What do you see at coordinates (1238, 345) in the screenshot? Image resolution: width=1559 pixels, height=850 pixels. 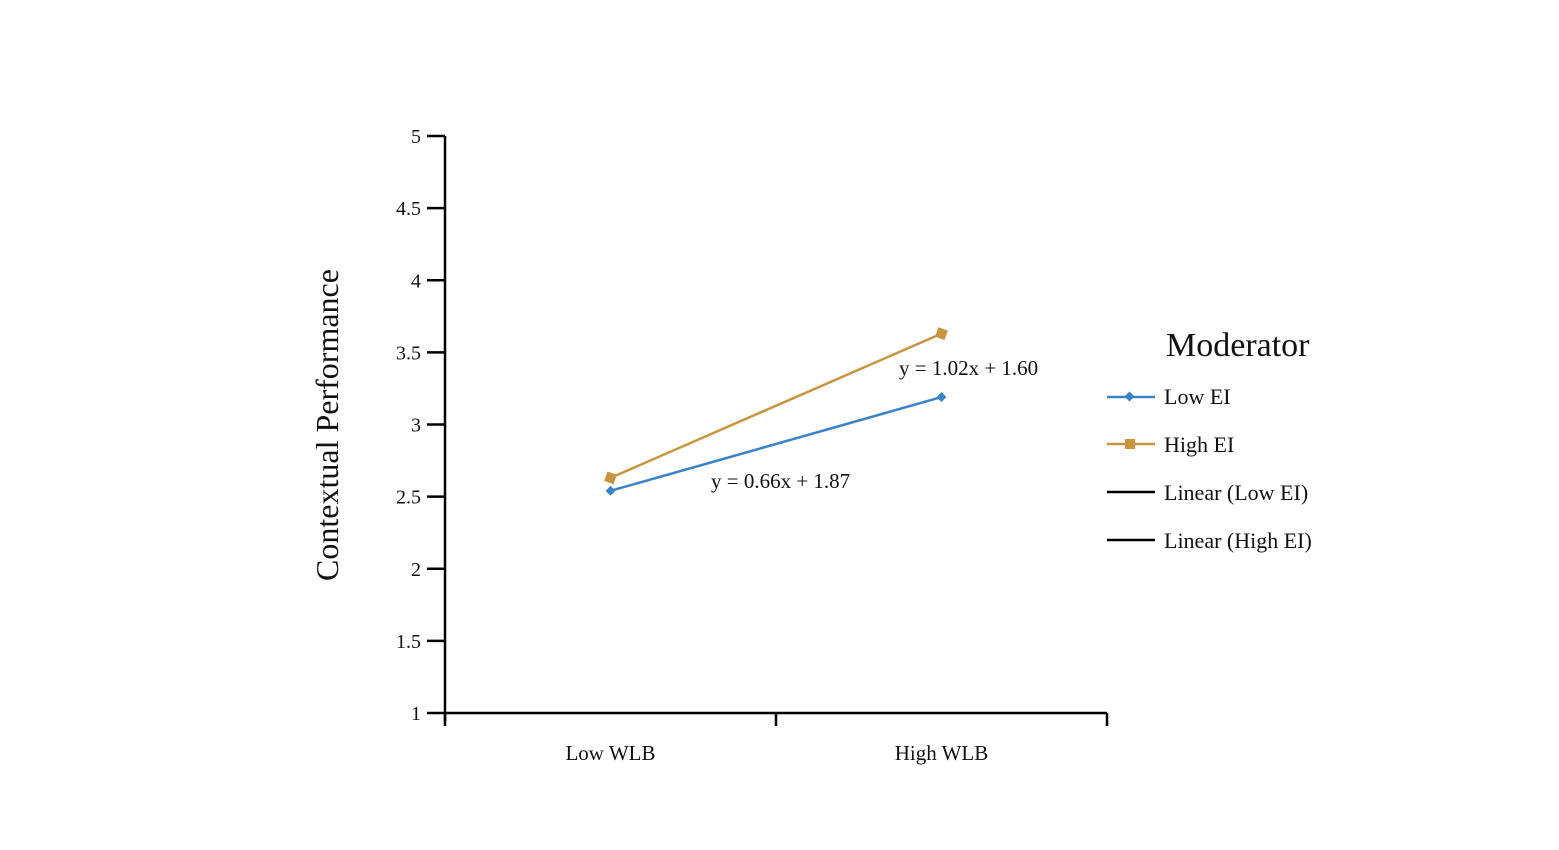 I see `legend-title: Moderator` at bounding box center [1238, 345].